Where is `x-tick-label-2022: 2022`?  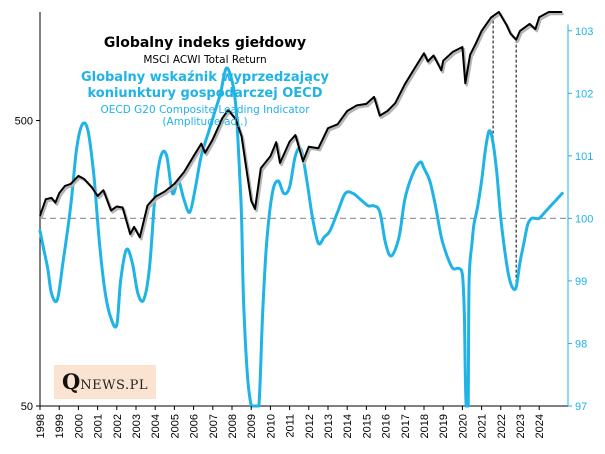
x-tick-label-2022: 2022 is located at coordinates (502, 426).